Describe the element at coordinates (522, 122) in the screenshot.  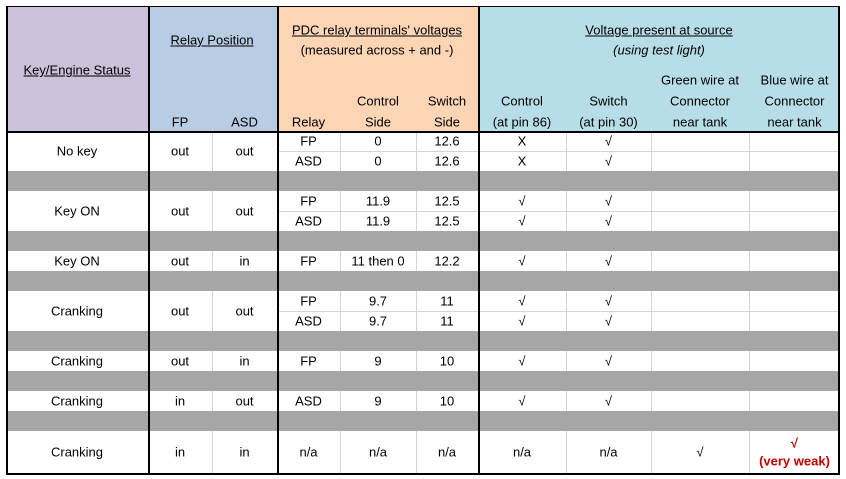
I see `cell-text: (at pin 86)` at that location.